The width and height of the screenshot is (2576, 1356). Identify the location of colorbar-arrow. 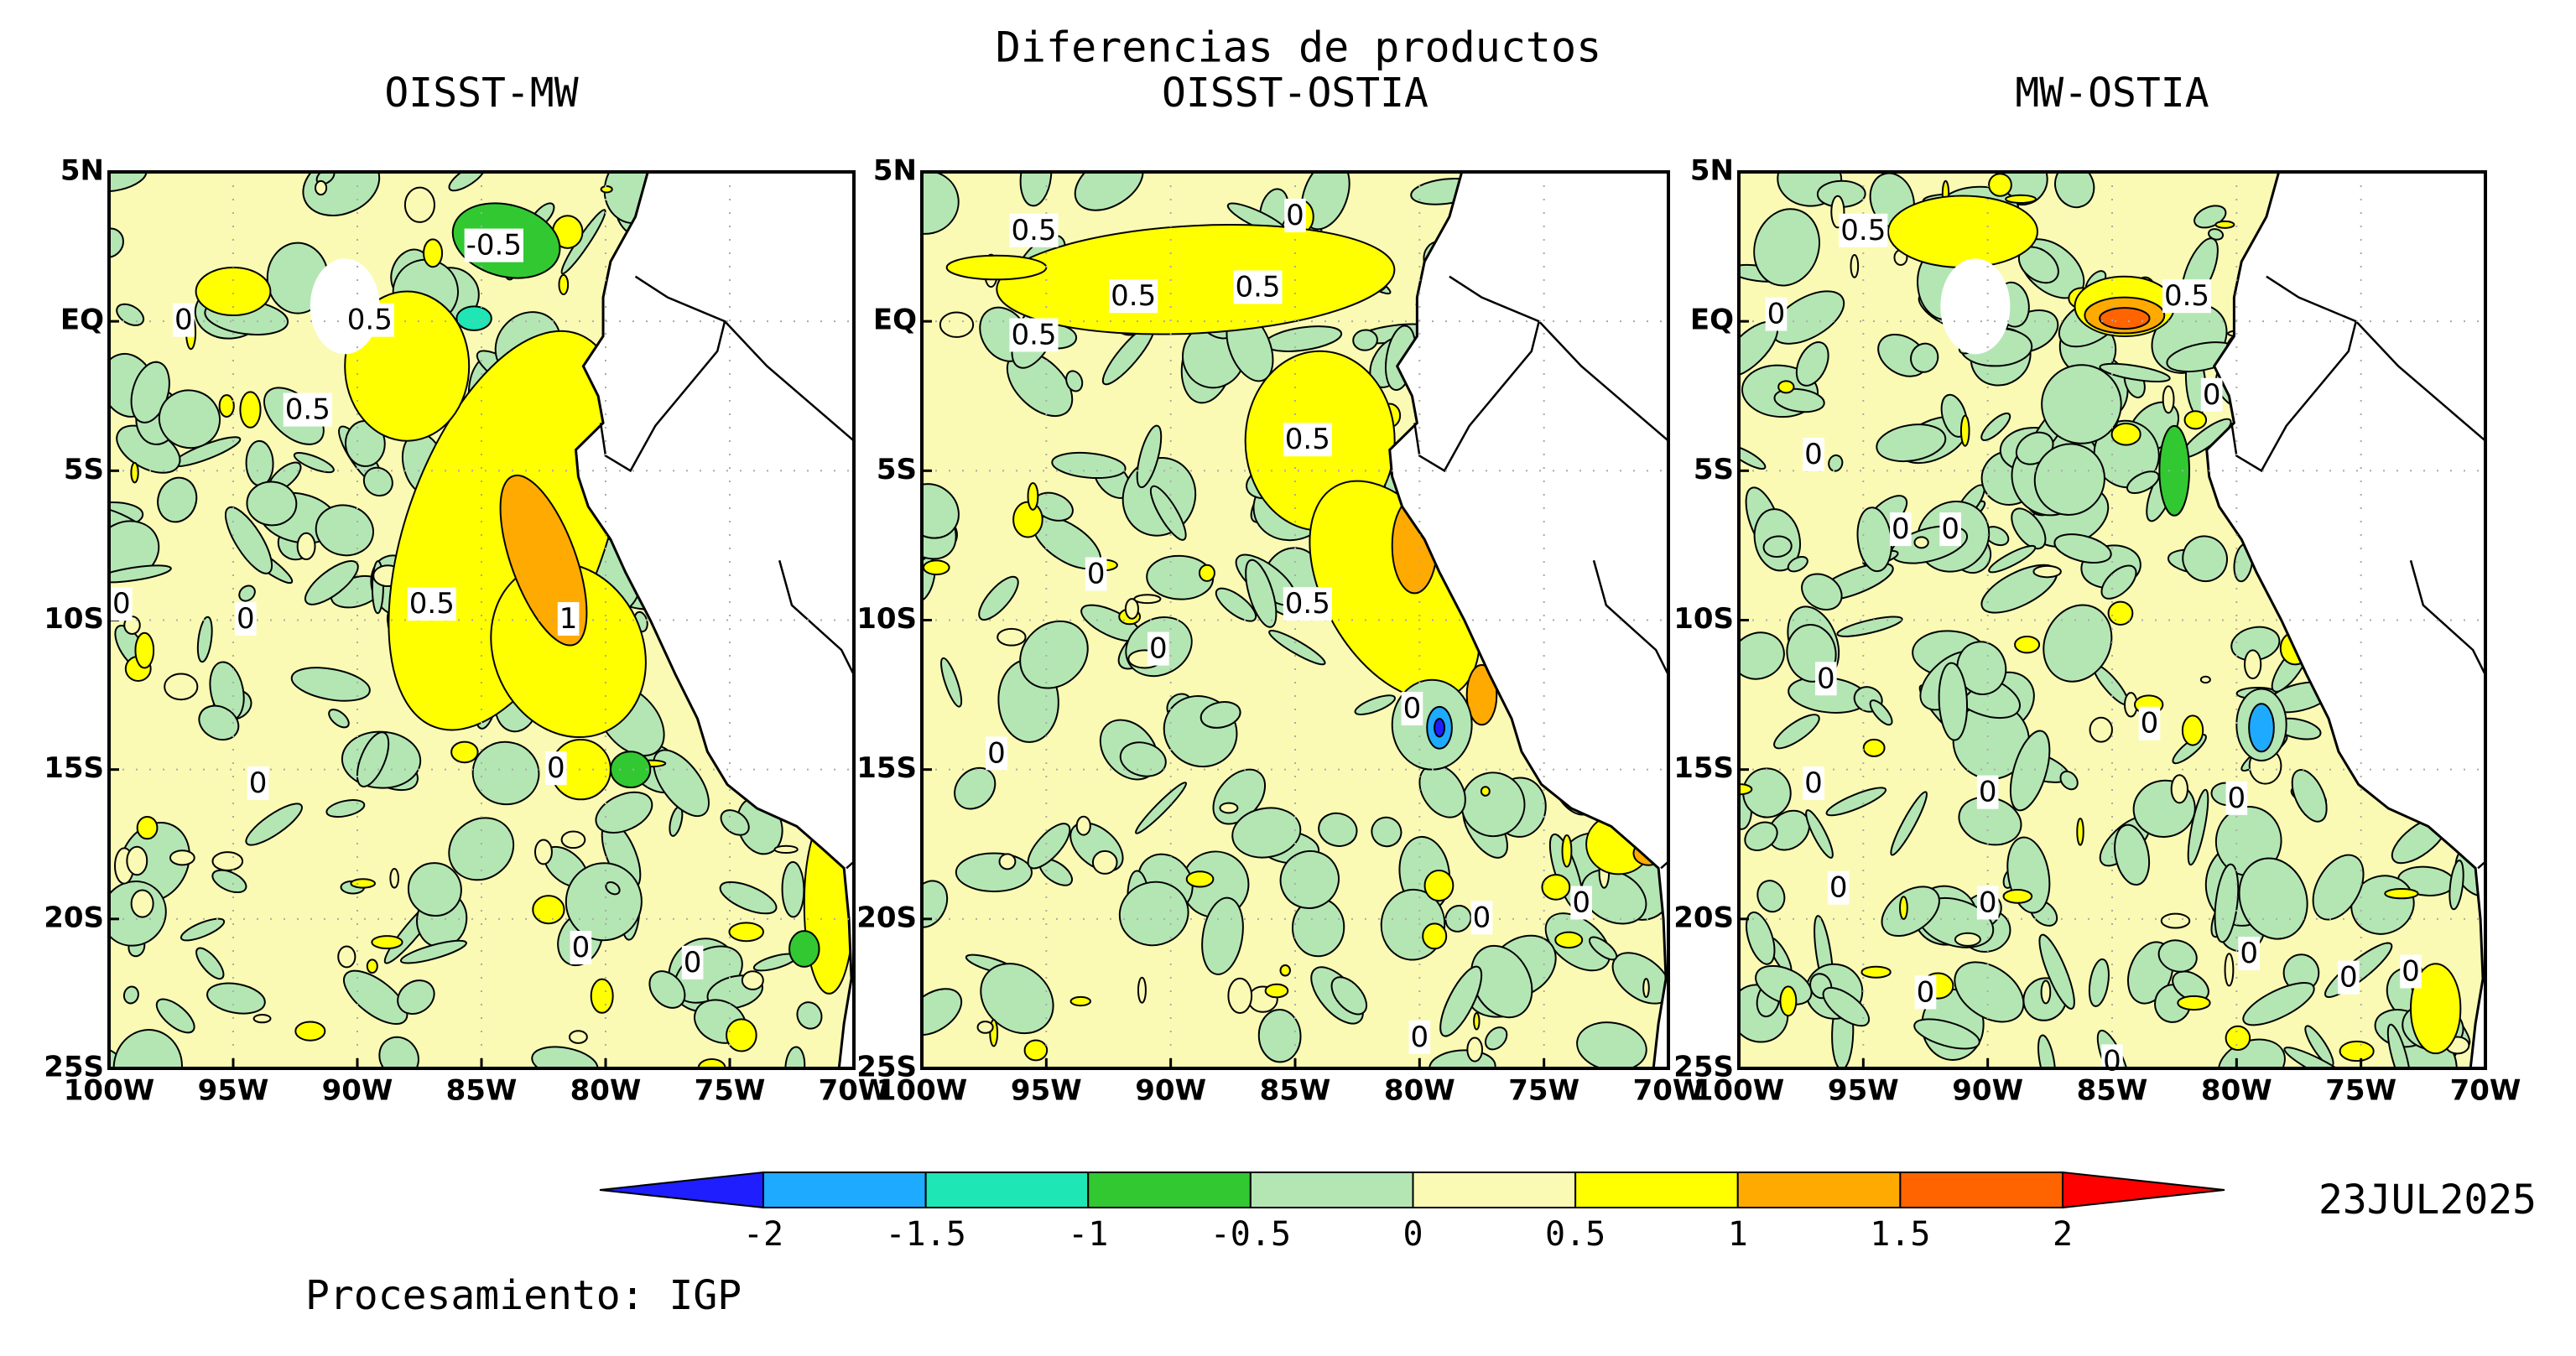
(2143, 1190).